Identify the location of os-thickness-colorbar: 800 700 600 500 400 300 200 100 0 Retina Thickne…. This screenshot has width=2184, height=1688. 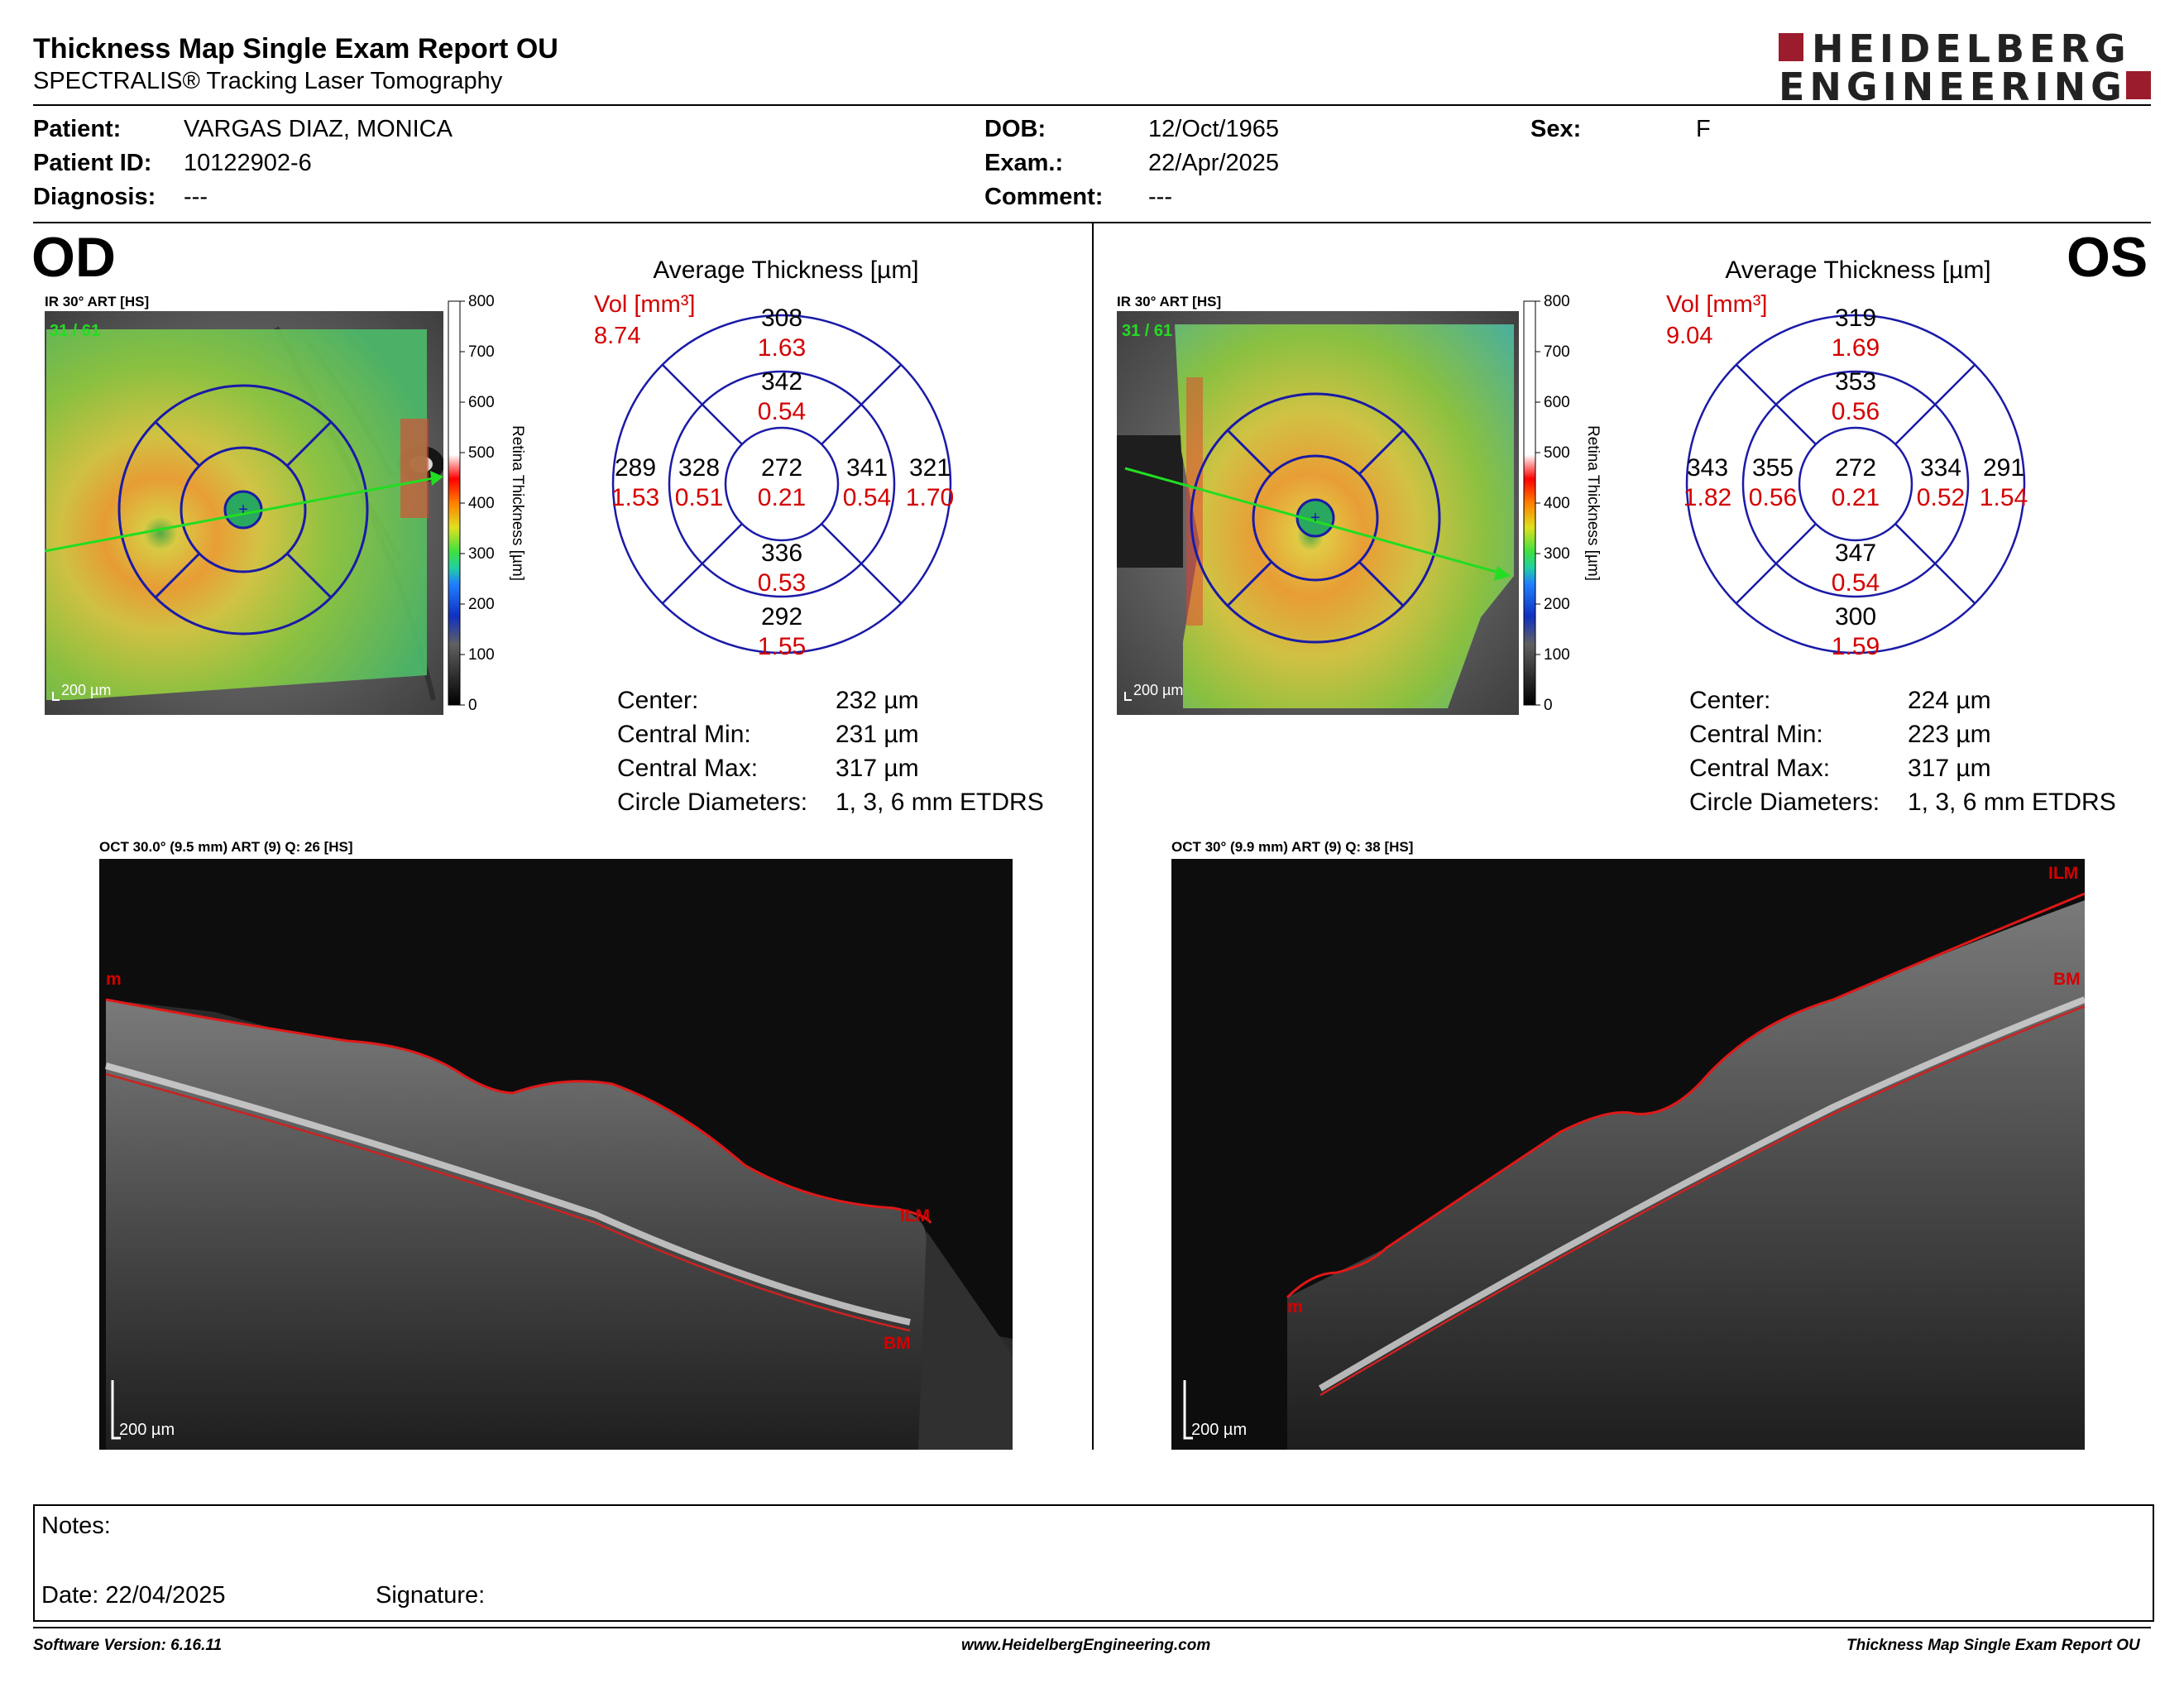
(1562, 504).